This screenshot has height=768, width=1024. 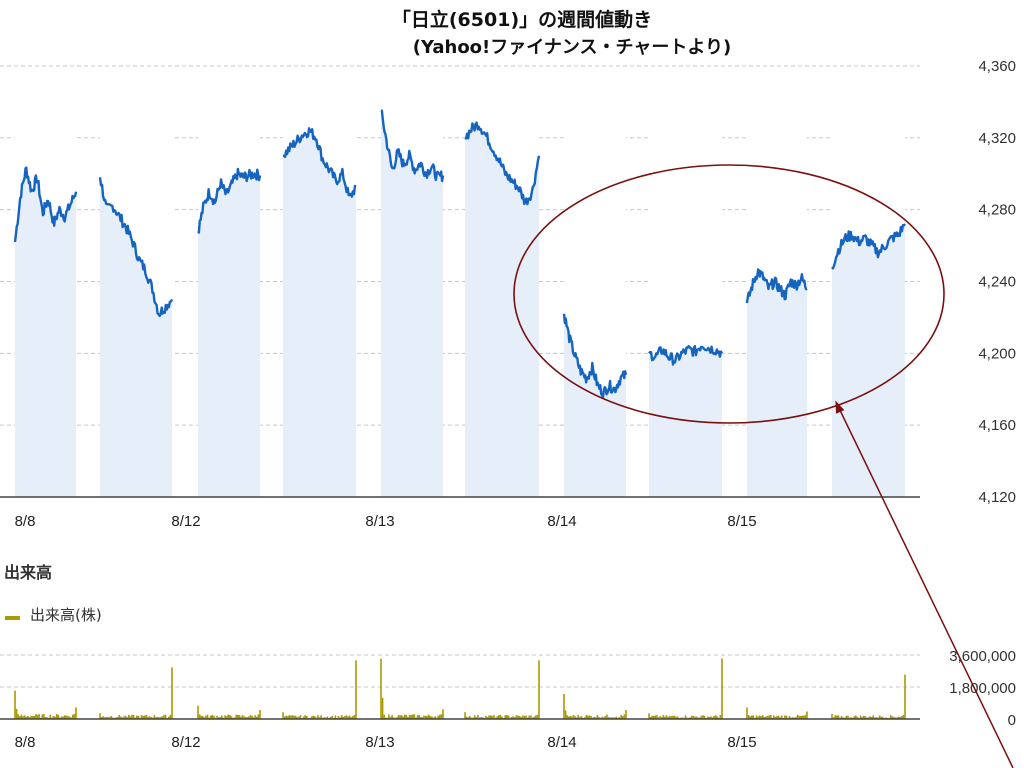 What do you see at coordinates (997, 66) in the screenshot?
I see `price-y-tick-label: 4,360` at bounding box center [997, 66].